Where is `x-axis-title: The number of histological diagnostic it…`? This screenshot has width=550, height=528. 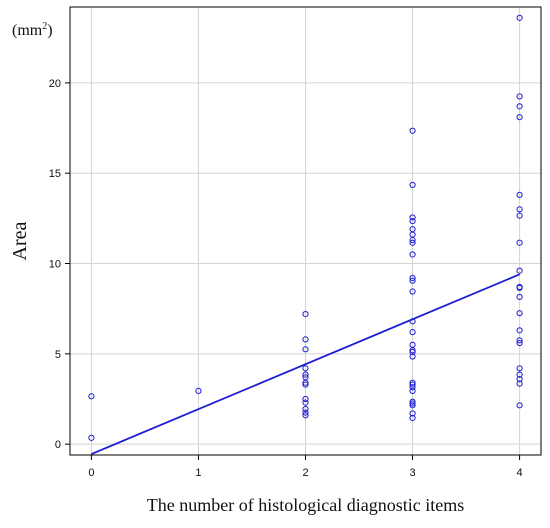 x-axis-title: The number of histological diagnostic it… is located at coordinates (305, 505).